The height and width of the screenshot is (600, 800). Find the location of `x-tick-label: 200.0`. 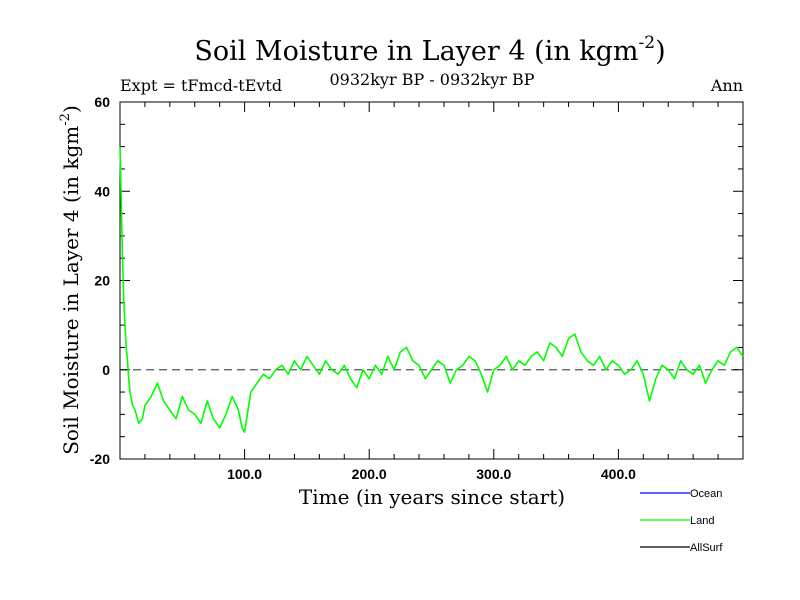

x-tick-label: 200.0 is located at coordinates (369, 474).